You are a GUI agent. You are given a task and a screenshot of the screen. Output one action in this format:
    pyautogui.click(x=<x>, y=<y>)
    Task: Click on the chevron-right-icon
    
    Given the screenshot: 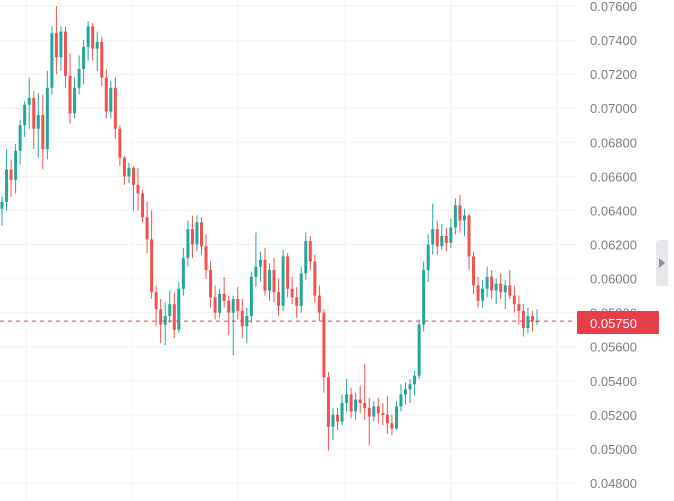 What is the action you would take?
    pyautogui.click(x=662, y=263)
    